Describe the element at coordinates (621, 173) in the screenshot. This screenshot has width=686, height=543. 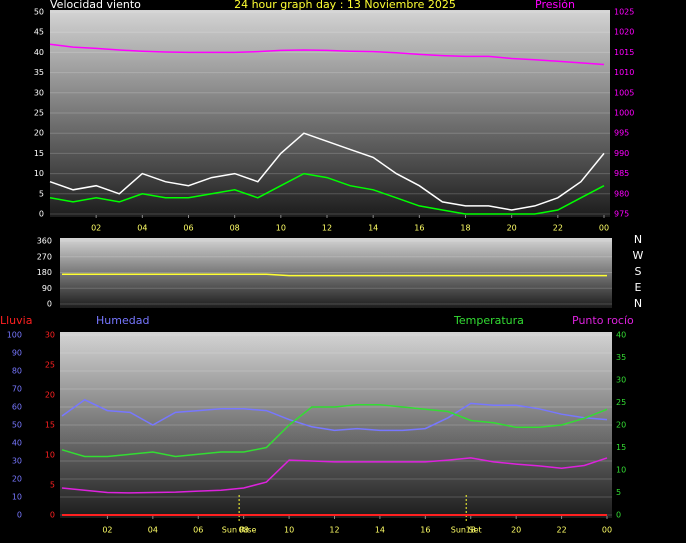
I see `y-tick-label: 985` at that location.